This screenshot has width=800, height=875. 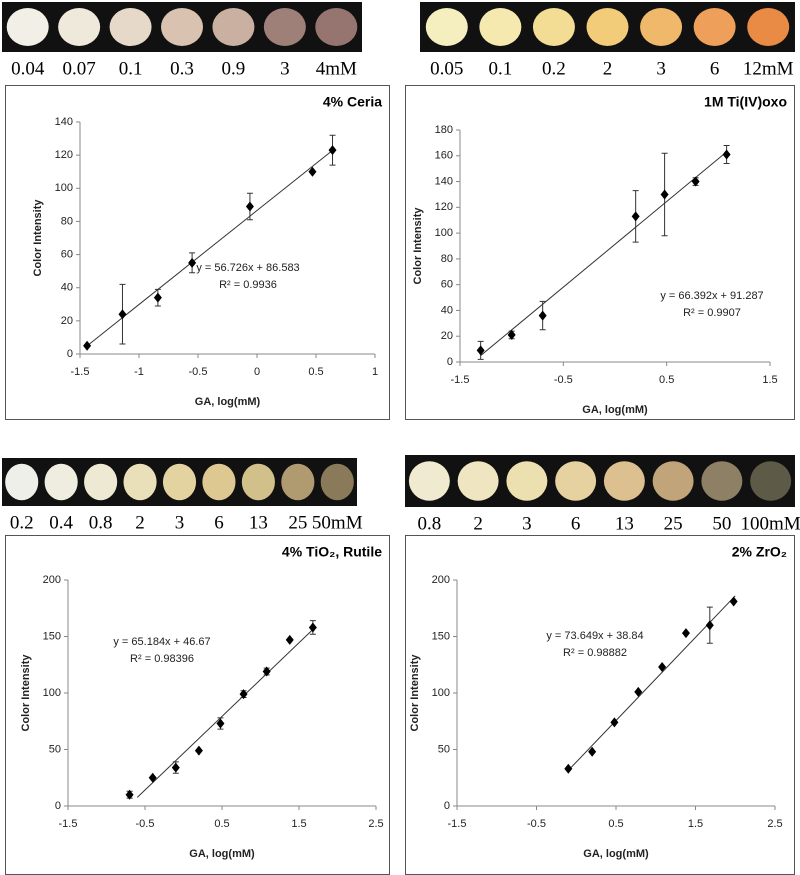 I want to click on chart-title: 1M Ti(IV)oxo, so click(x=745, y=102).